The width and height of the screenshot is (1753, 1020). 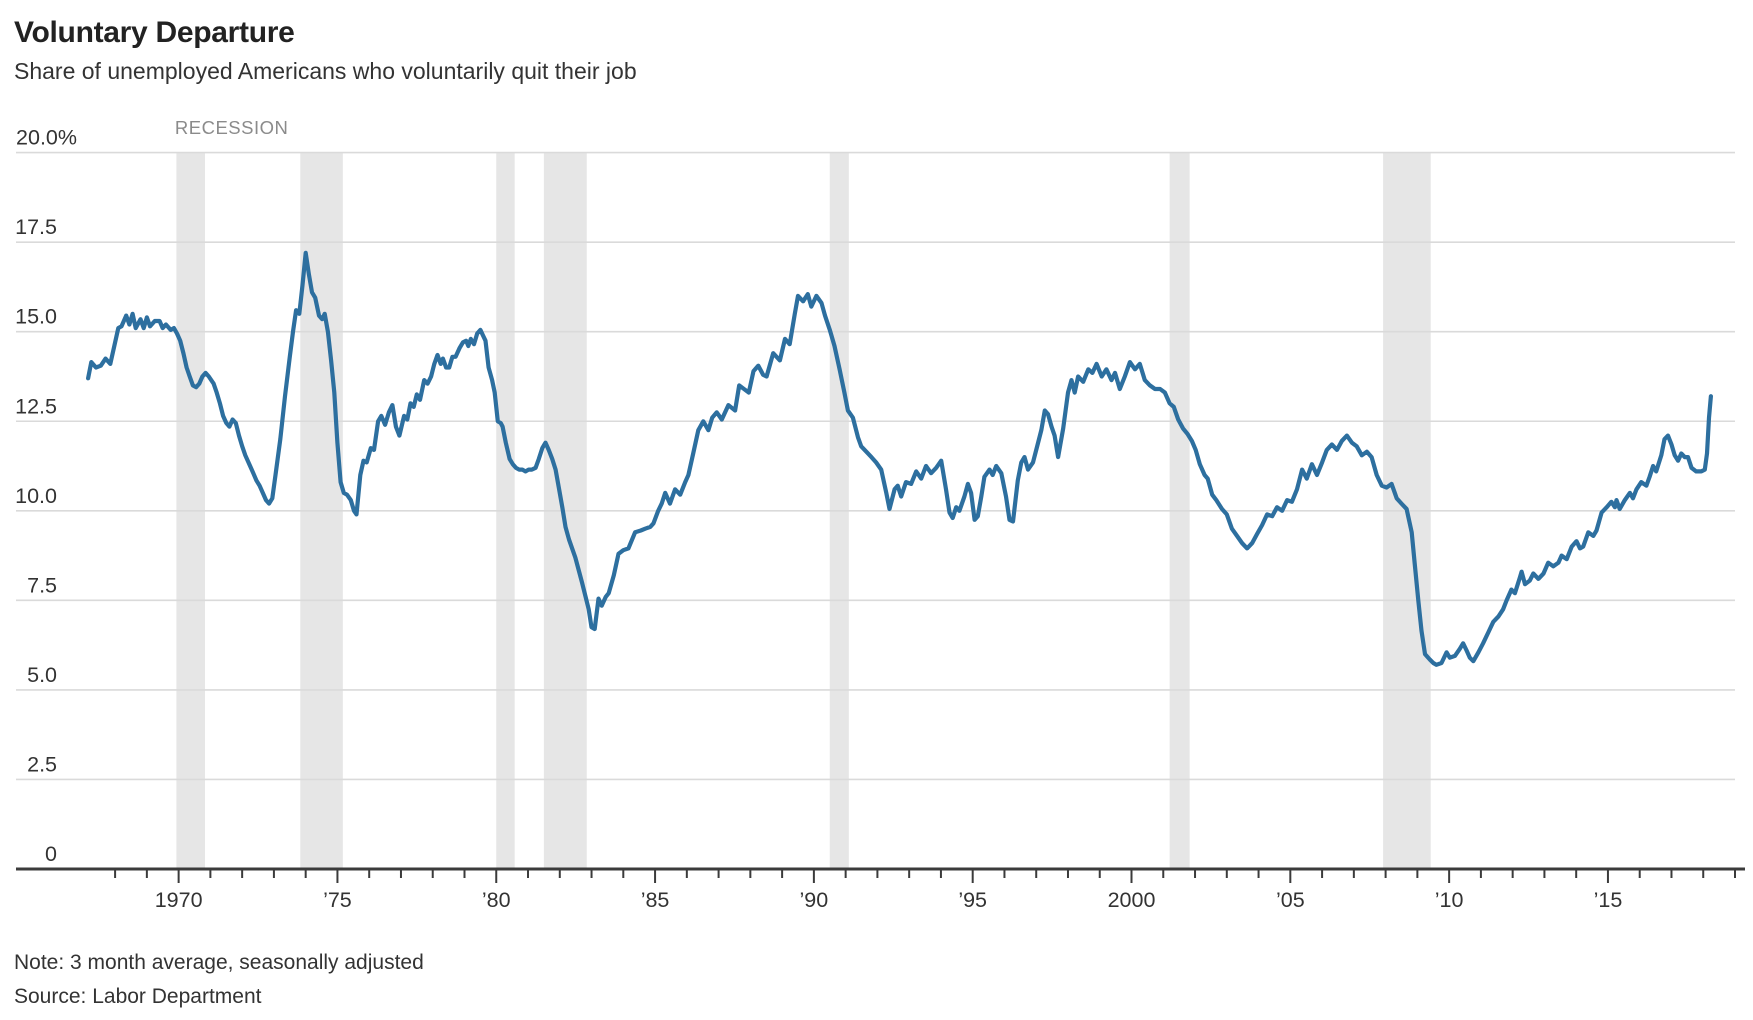 I want to click on x-tick-label: ’80, so click(x=496, y=900).